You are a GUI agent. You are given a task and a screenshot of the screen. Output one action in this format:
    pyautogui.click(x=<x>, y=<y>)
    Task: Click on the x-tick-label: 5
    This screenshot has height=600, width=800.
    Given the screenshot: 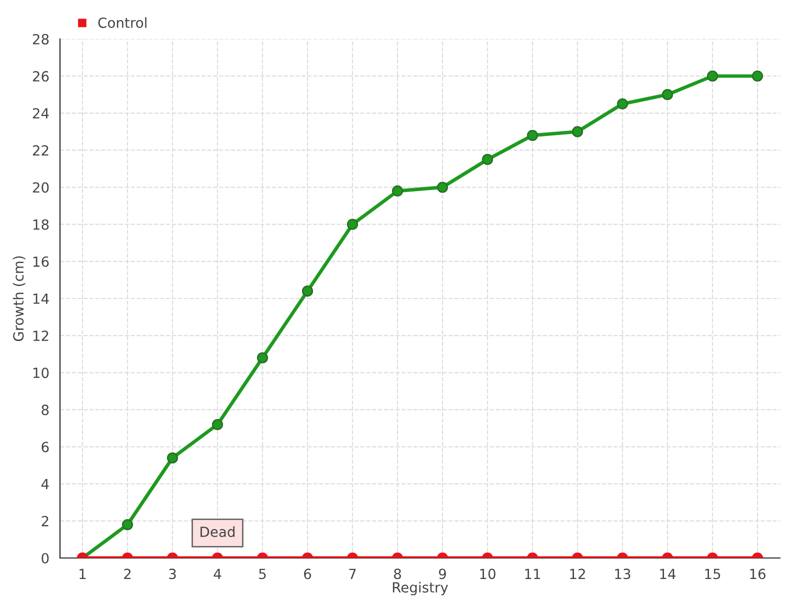 What is the action you would take?
    pyautogui.click(x=262, y=574)
    